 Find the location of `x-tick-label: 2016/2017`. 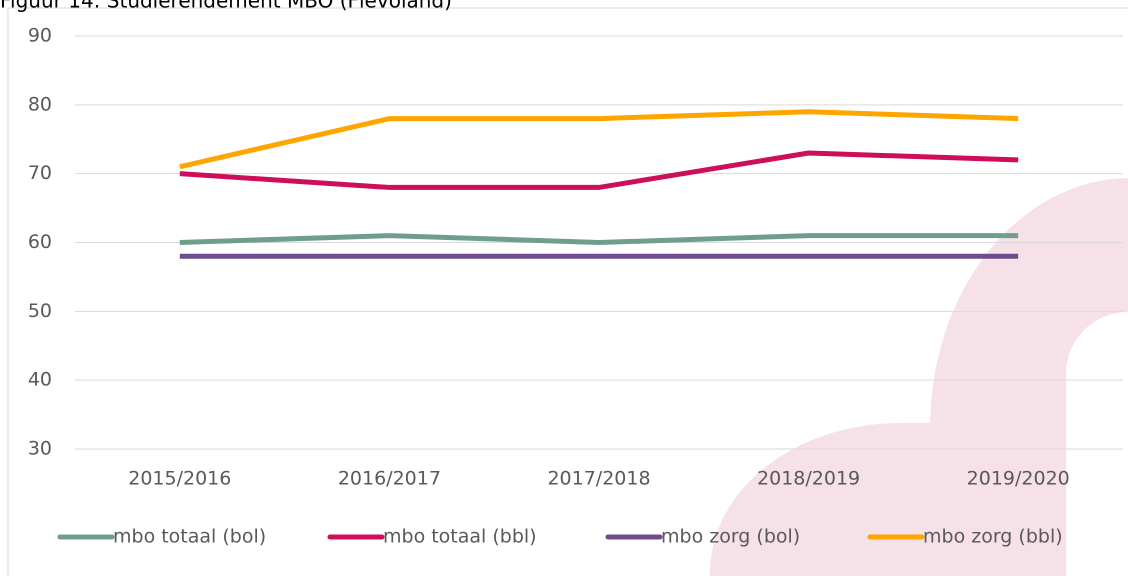

x-tick-label: 2016/2017 is located at coordinates (389, 479).